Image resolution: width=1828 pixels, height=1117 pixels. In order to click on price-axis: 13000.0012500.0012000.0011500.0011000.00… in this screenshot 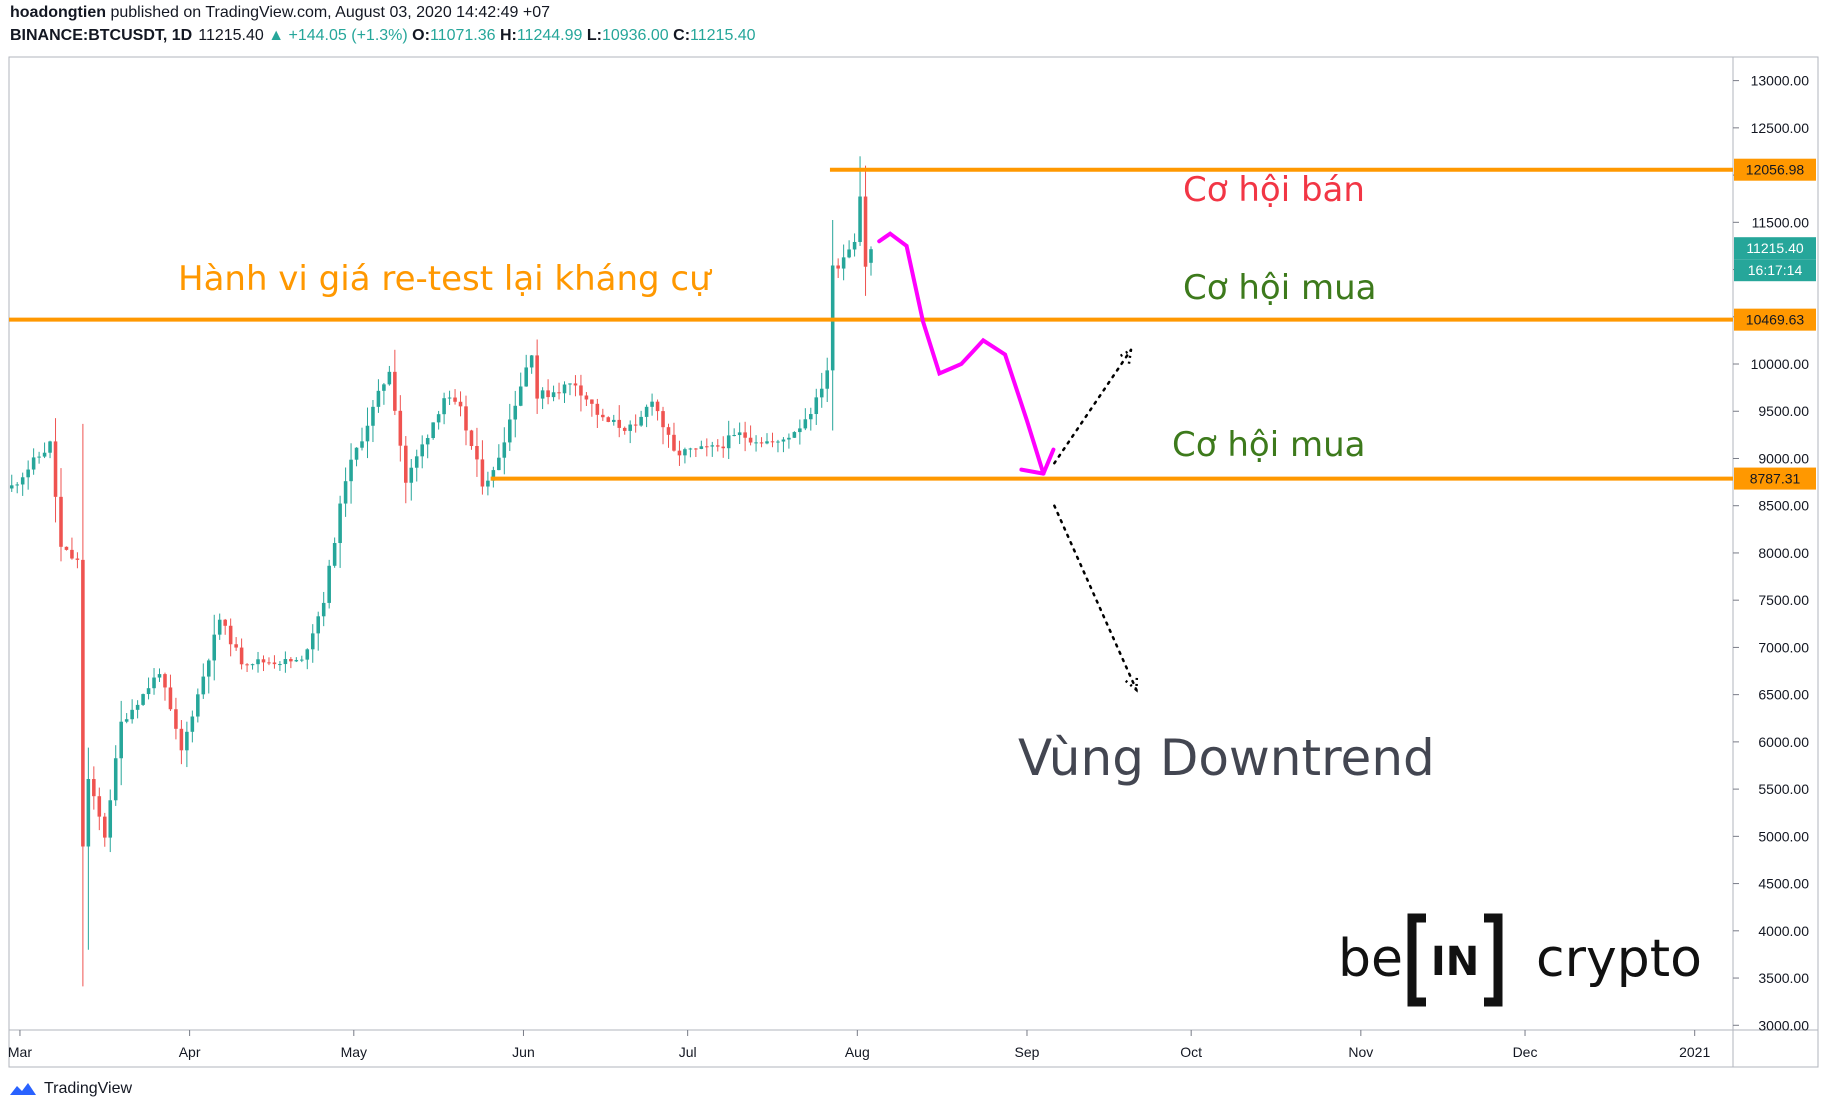, I will do `click(1771, 553)`.